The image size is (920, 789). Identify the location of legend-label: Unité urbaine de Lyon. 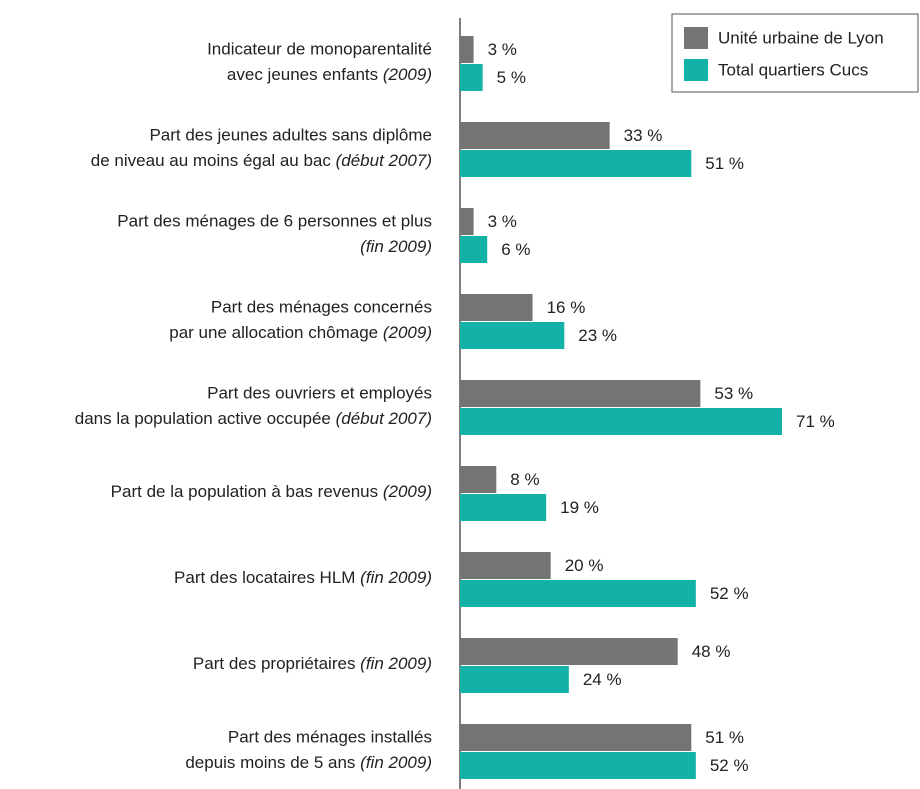
(801, 37).